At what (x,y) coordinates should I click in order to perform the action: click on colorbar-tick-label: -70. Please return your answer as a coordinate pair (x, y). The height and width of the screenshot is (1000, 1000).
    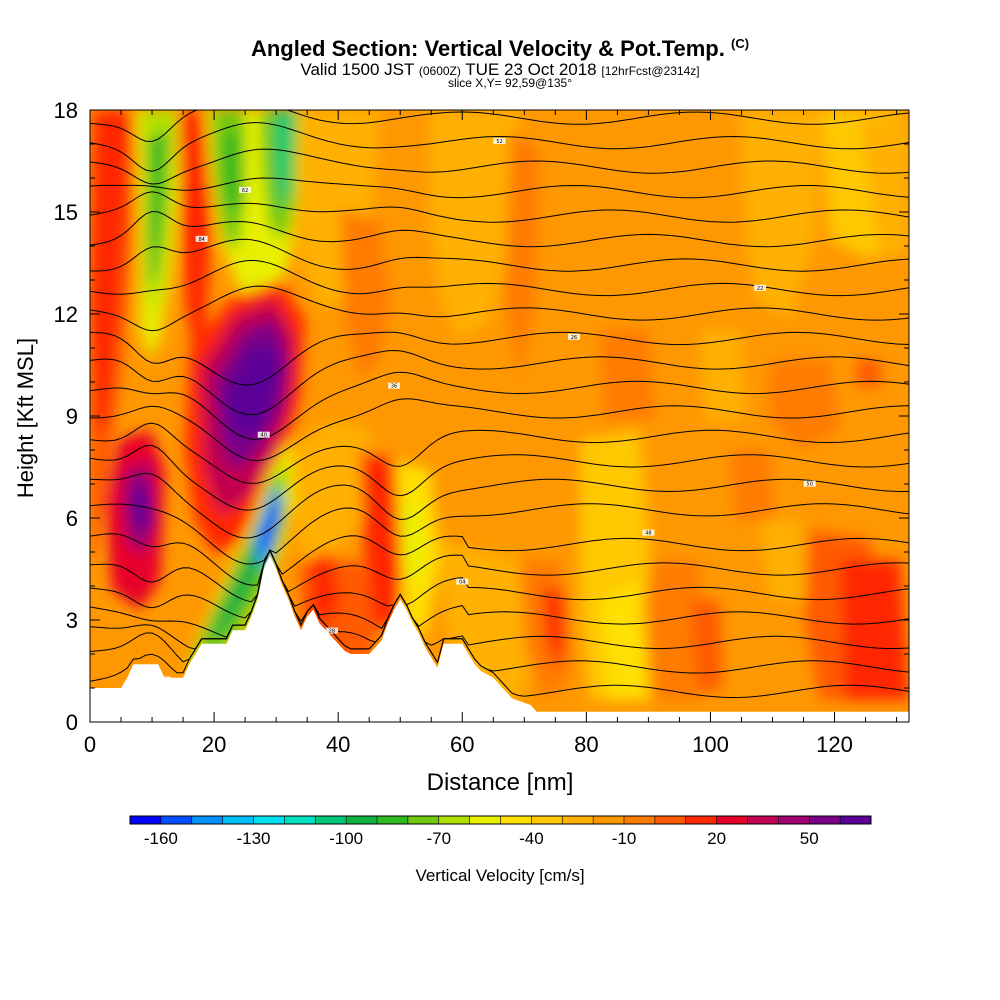
    Looking at the image, I should click on (438, 838).